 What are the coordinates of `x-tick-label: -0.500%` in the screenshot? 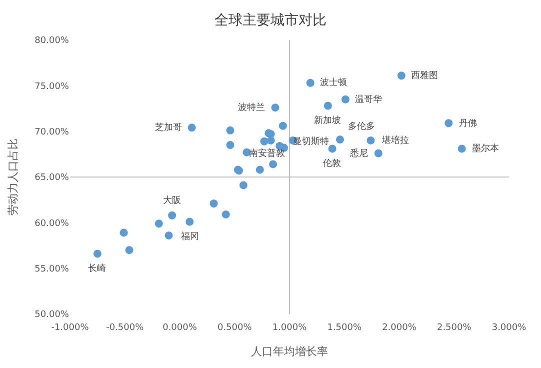 It's located at (125, 328).